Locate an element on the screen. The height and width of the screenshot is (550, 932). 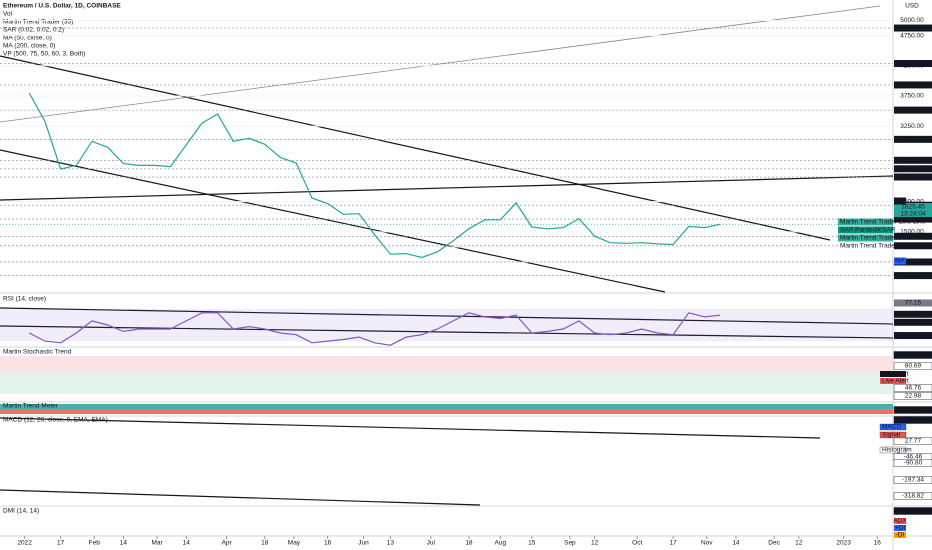
y-tick-label: 5000.00 is located at coordinates (912, 20).